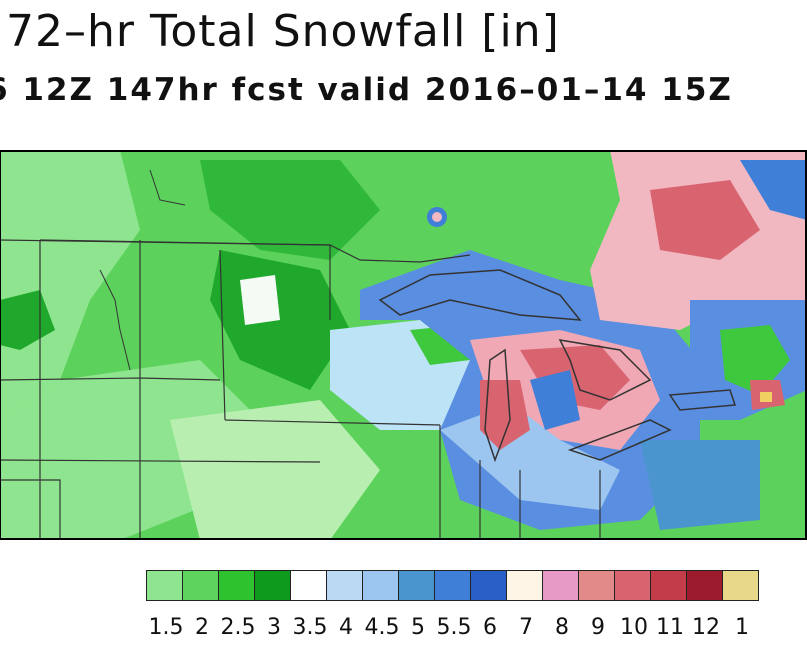 The image size is (807, 661). Describe the element at coordinates (166, 627) in the screenshot. I see `legend-label: 1.5` at that location.